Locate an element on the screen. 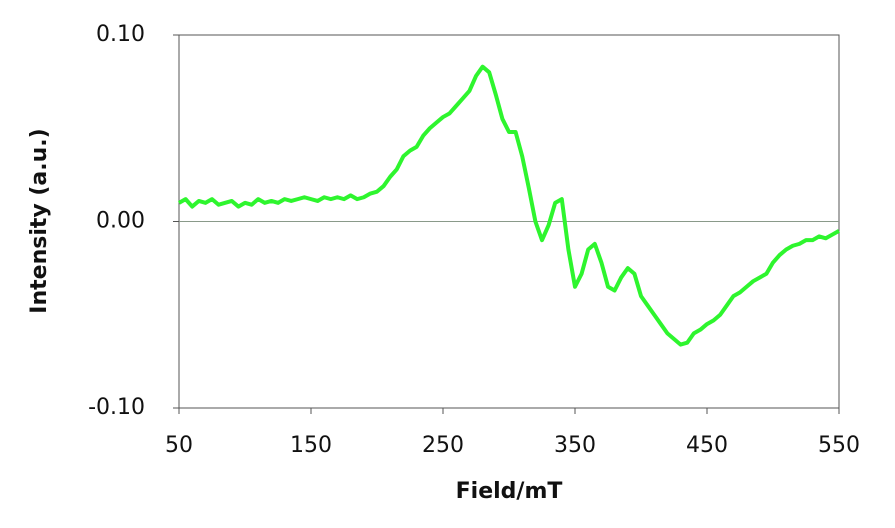  x-tick-label: 350 is located at coordinates (575, 445).